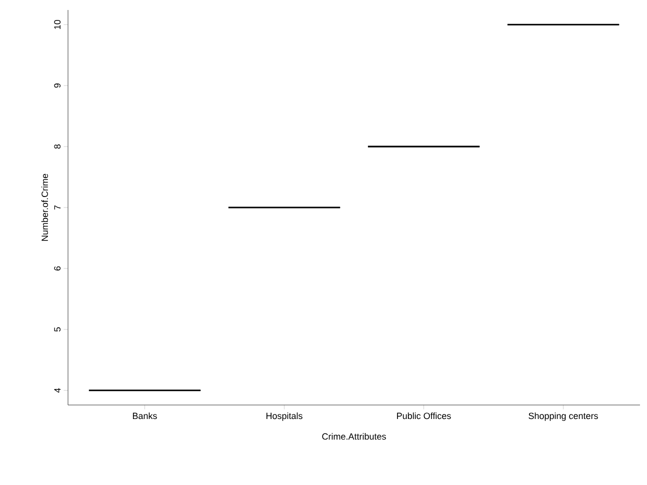 This screenshot has width=647, height=485. I want to click on x-axis-title: Crime.Attributes, so click(354, 436).